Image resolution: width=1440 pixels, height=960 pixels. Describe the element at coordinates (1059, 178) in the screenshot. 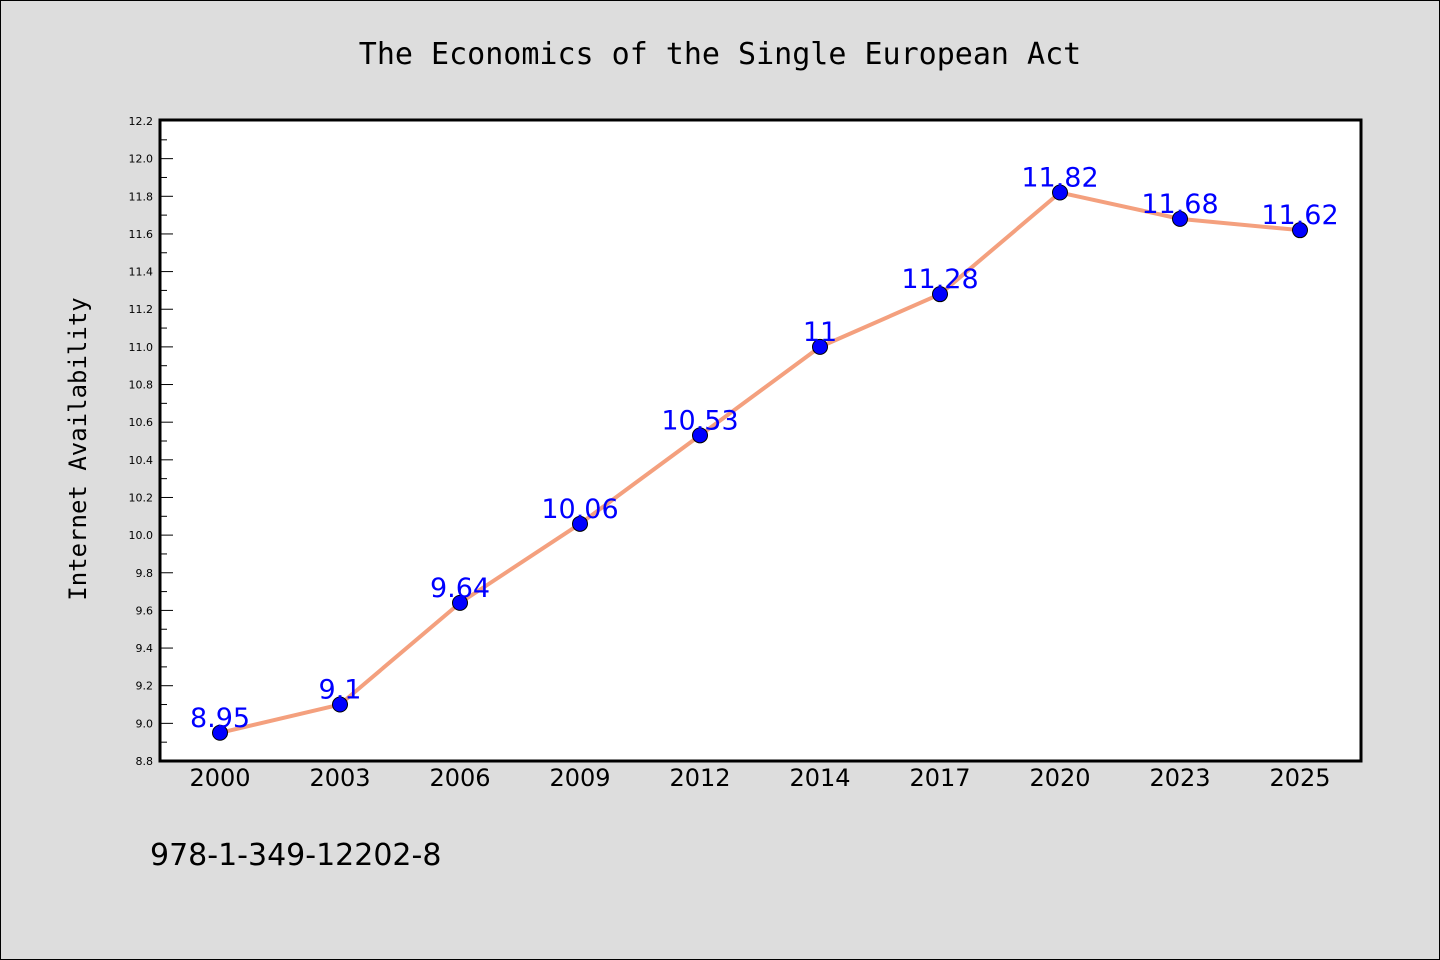

I see `data-label: 11.82` at that location.